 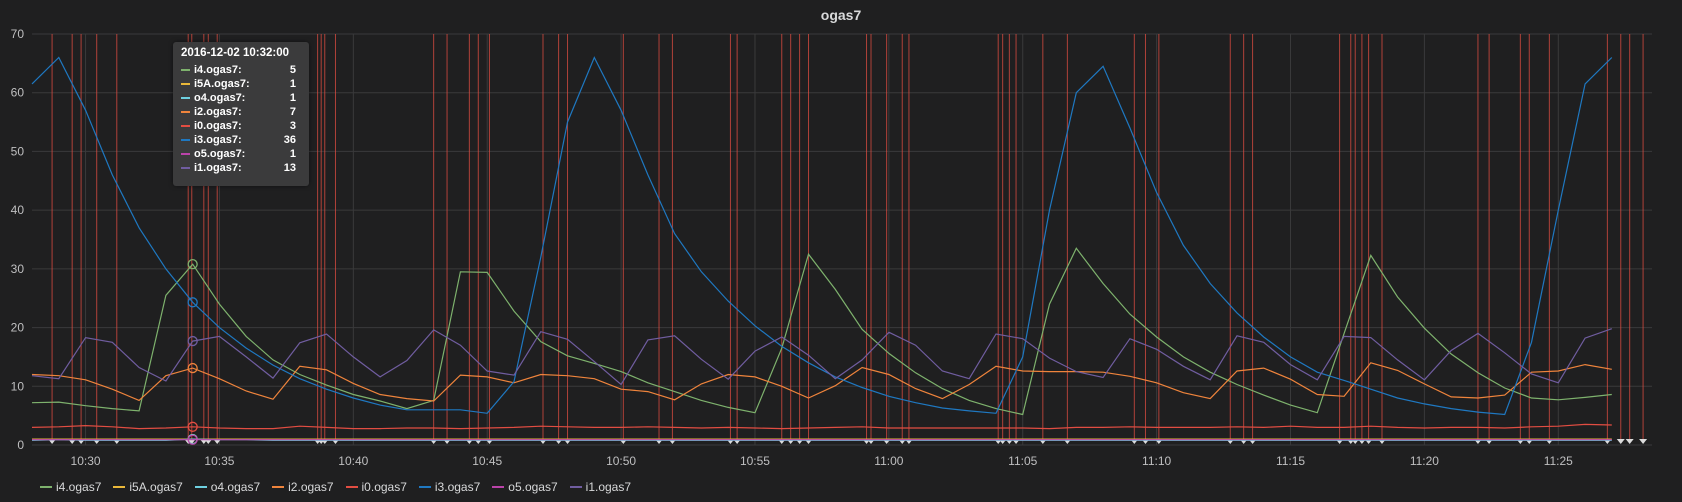 What do you see at coordinates (457, 487) in the screenshot?
I see `legend-label: i3.ogas7` at bounding box center [457, 487].